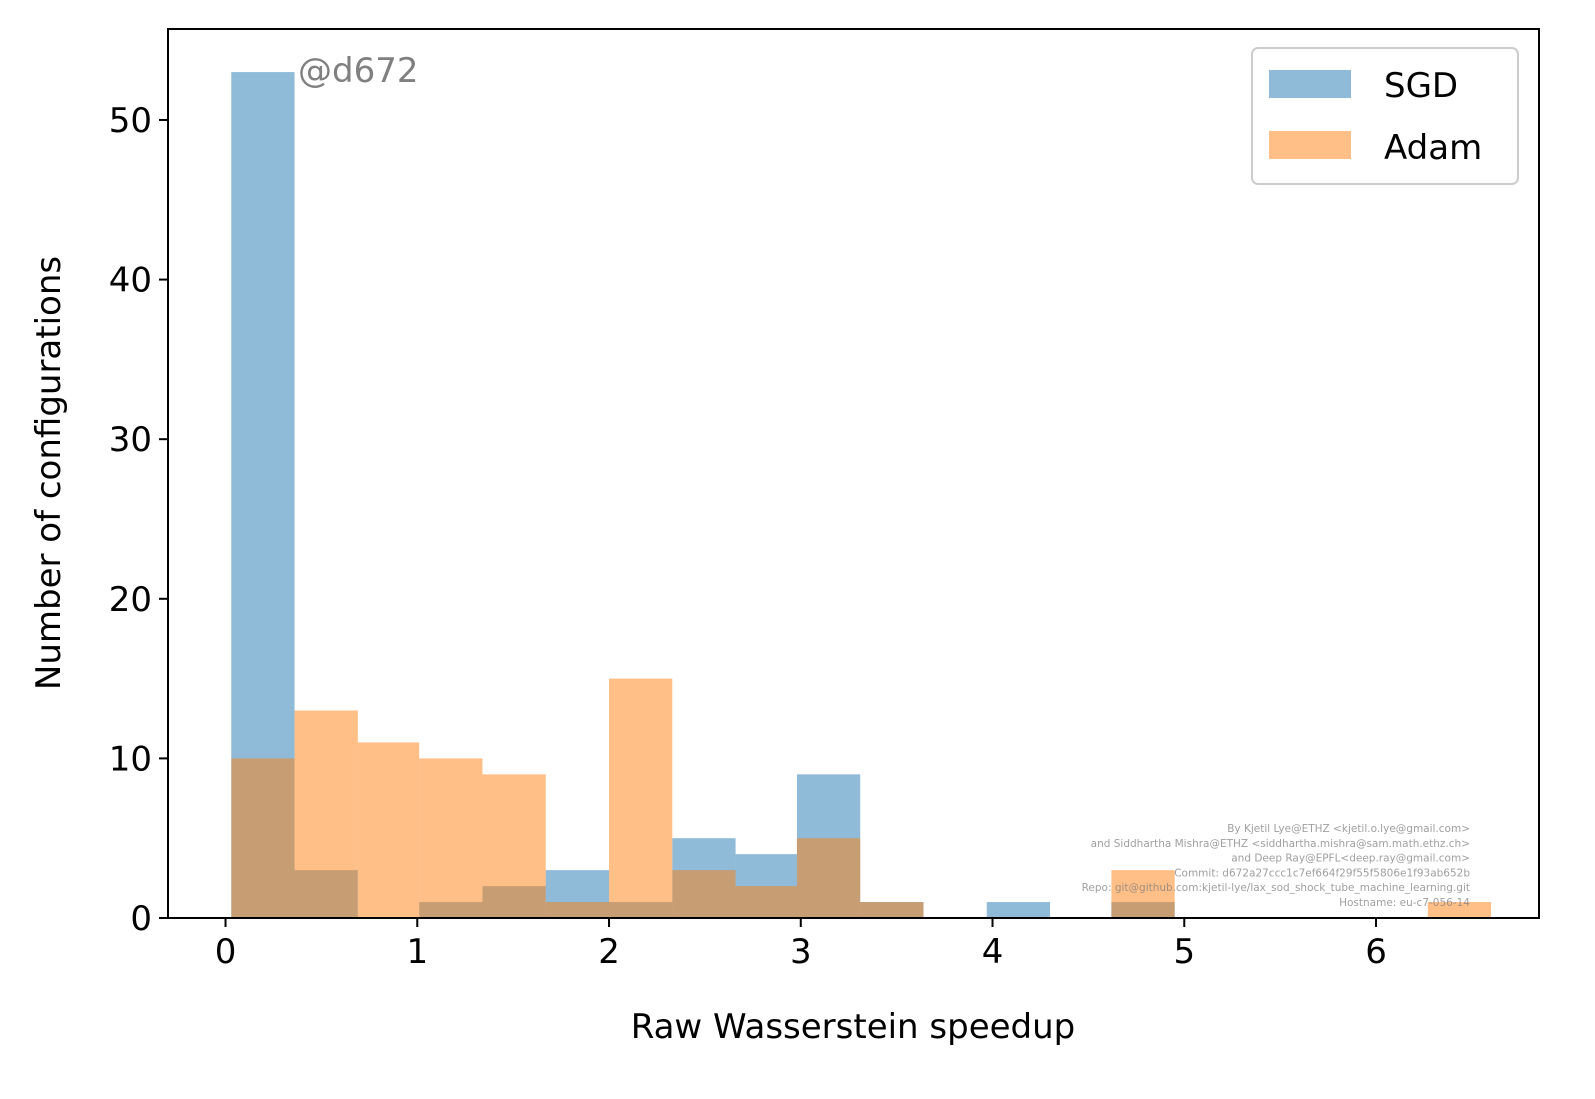 Image resolution: width=1595 pixels, height=1099 pixels. Describe the element at coordinates (1310, 84) in the screenshot. I see `legend-swatch-sgd` at that location.